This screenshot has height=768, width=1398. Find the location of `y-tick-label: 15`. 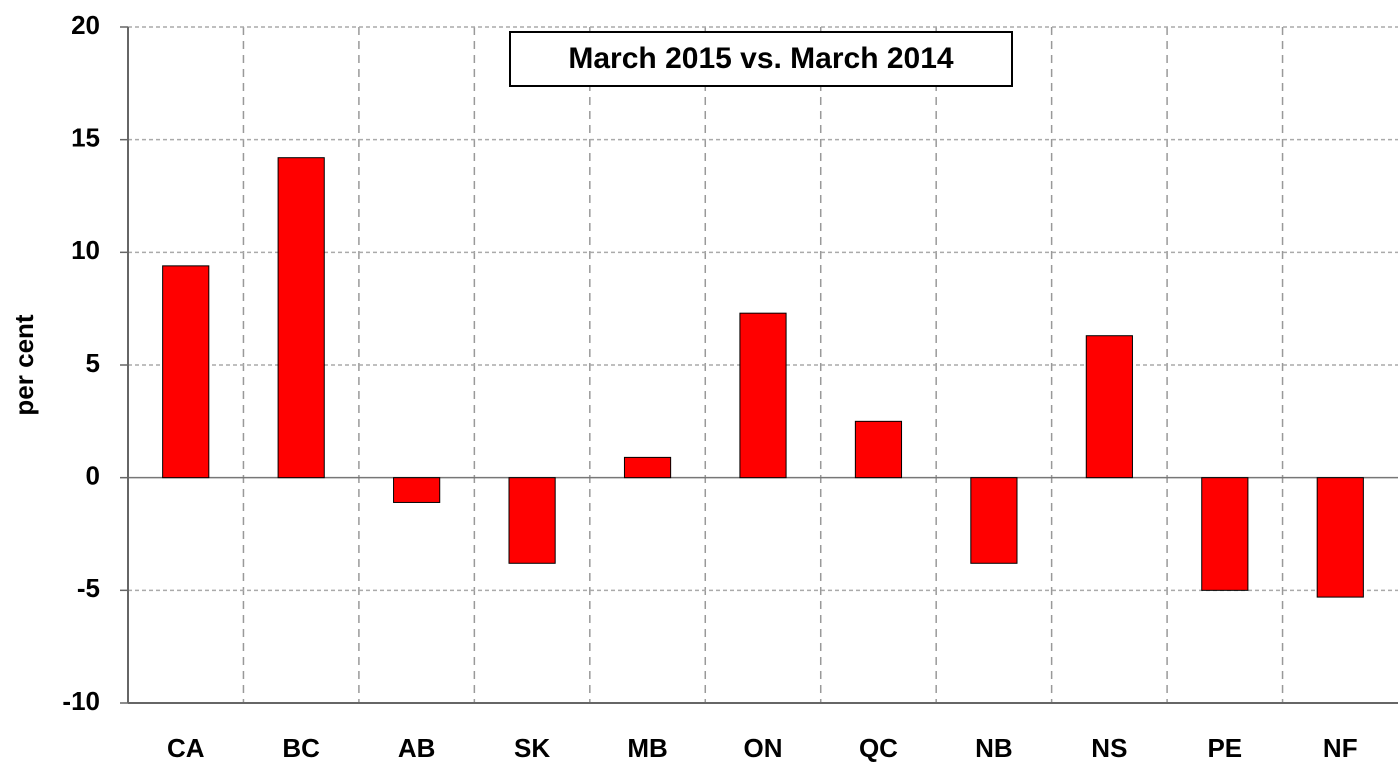

y-tick-label: 15 is located at coordinates (85, 138).